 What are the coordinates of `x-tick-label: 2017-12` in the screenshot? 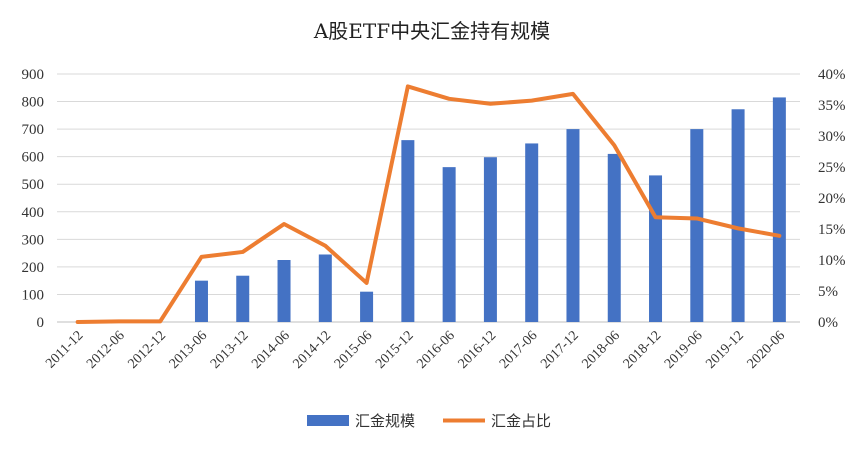 It's located at (560, 350).